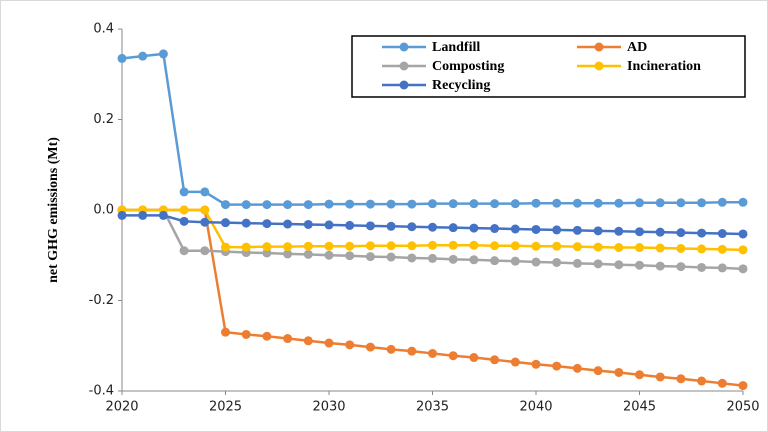 This screenshot has height=432, width=768. I want to click on y-tick-label: 0.0, so click(103, 210).